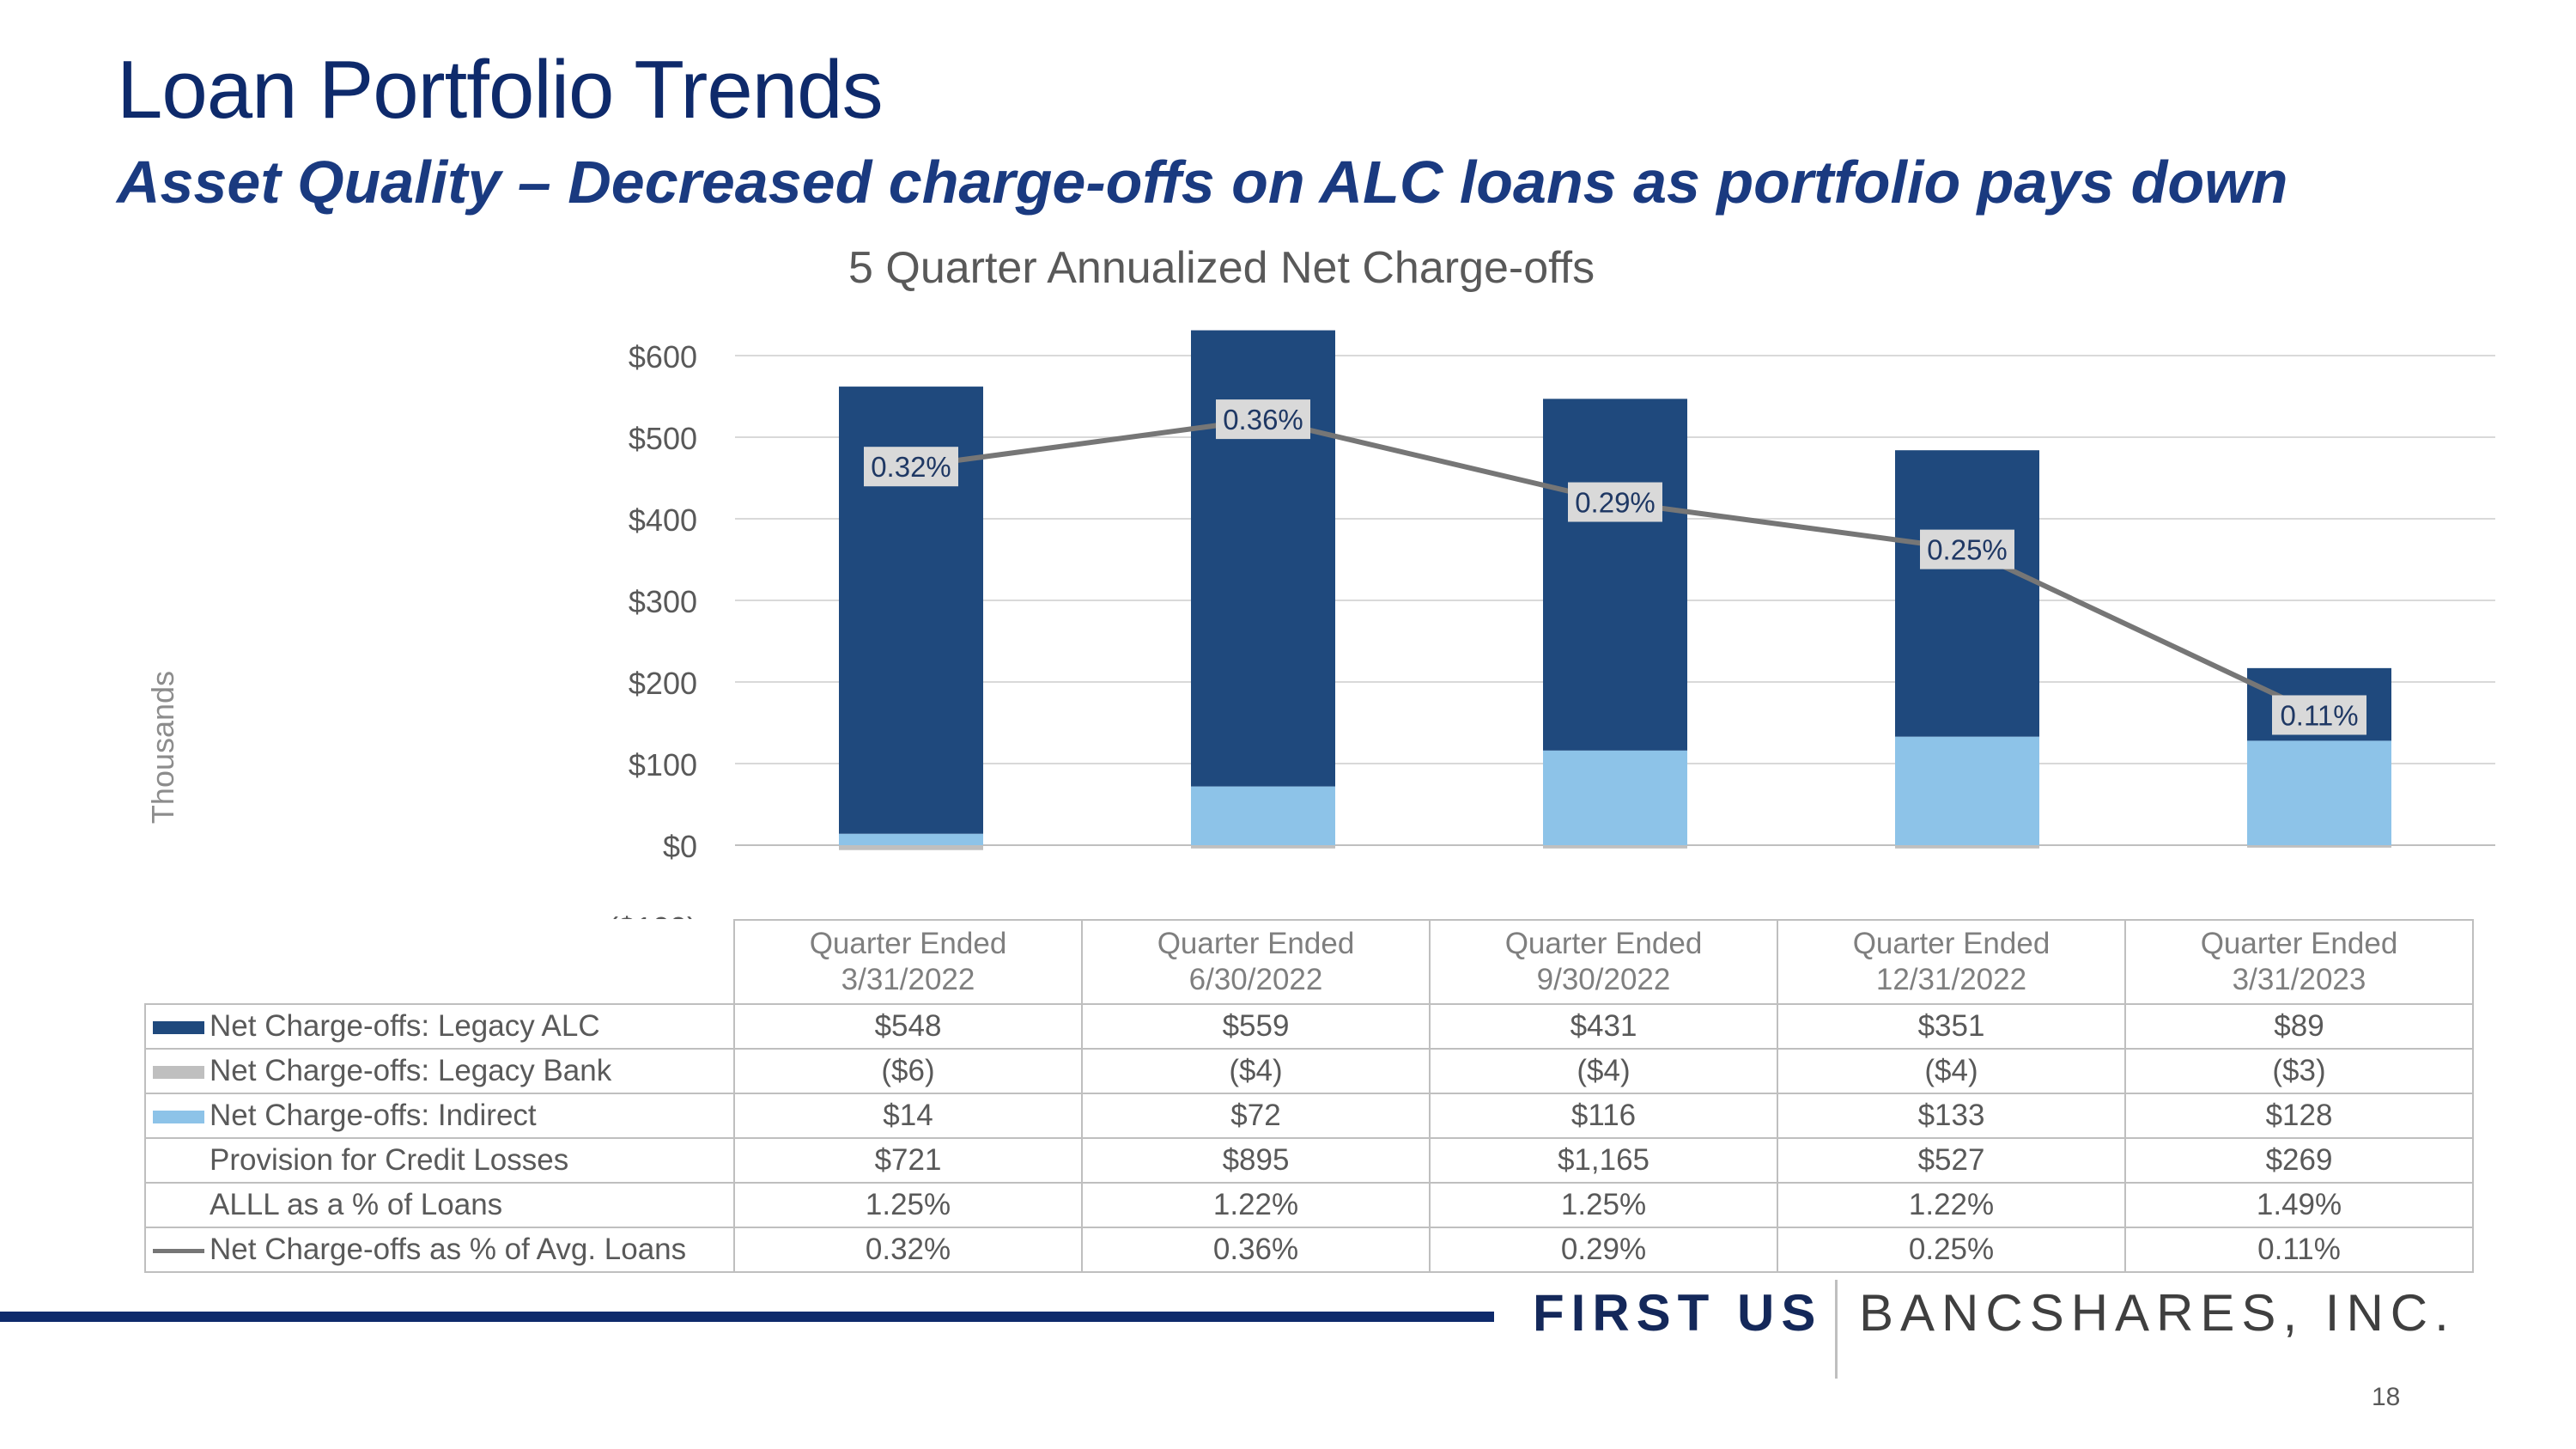 The image size is (2576, 1449). What do you see at coordinates (663, 520) in the screenshot?
I see `y-tick-label: $400` at bounding box center [663, 520].